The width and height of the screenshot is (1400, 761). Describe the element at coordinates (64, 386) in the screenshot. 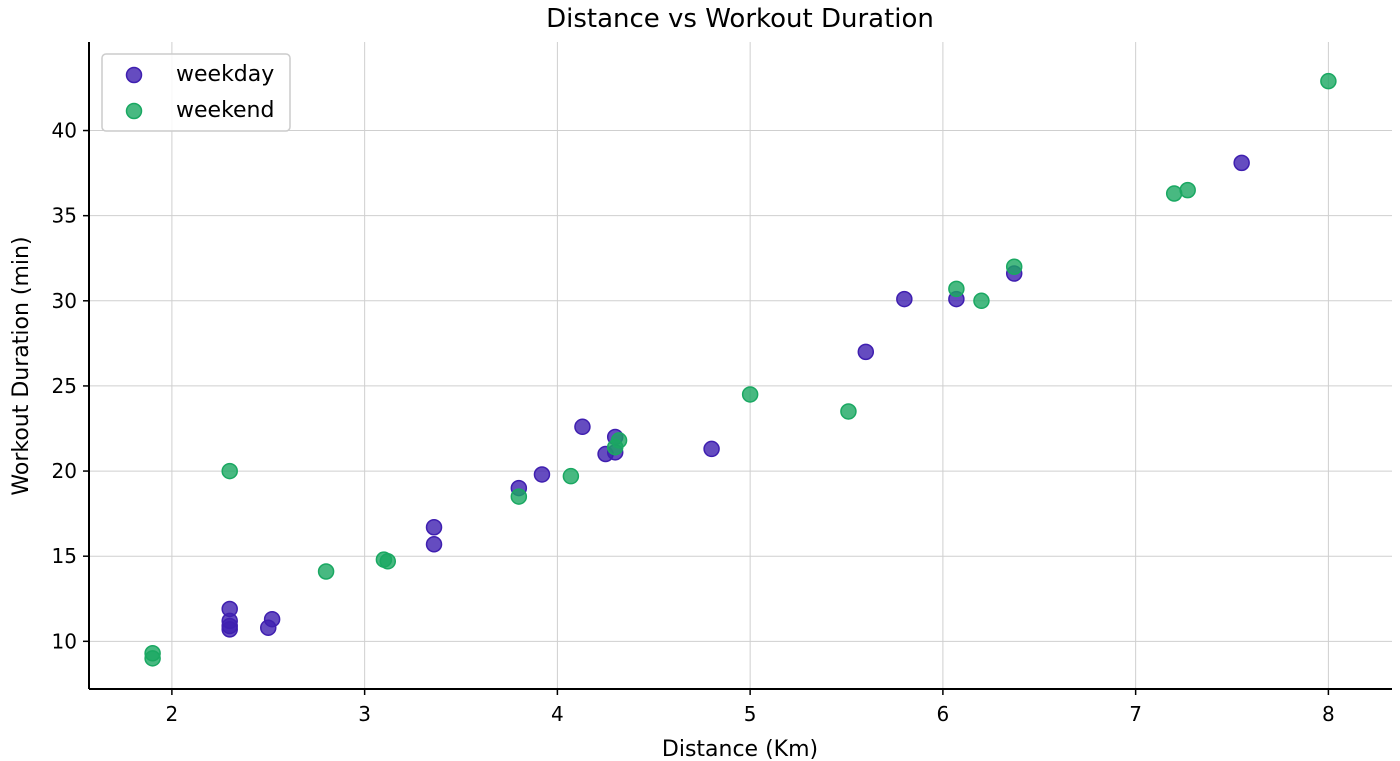

I see `y-tick-label: 25` at that location.